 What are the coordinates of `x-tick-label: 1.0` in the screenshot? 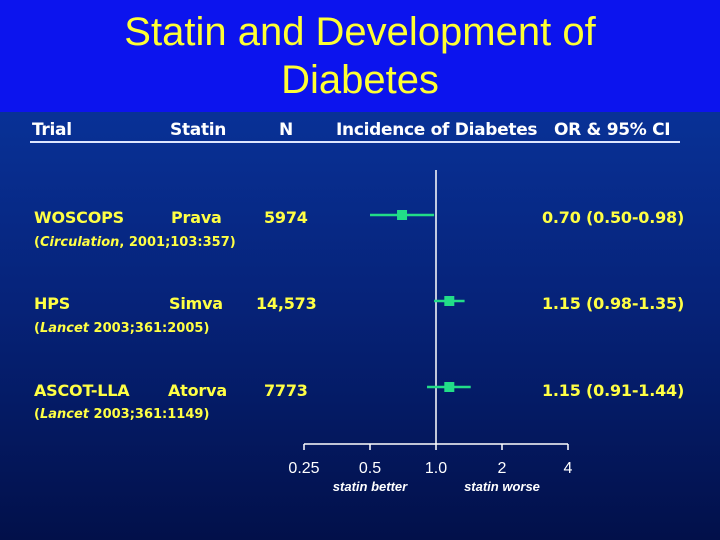 It's located at (436, 468).